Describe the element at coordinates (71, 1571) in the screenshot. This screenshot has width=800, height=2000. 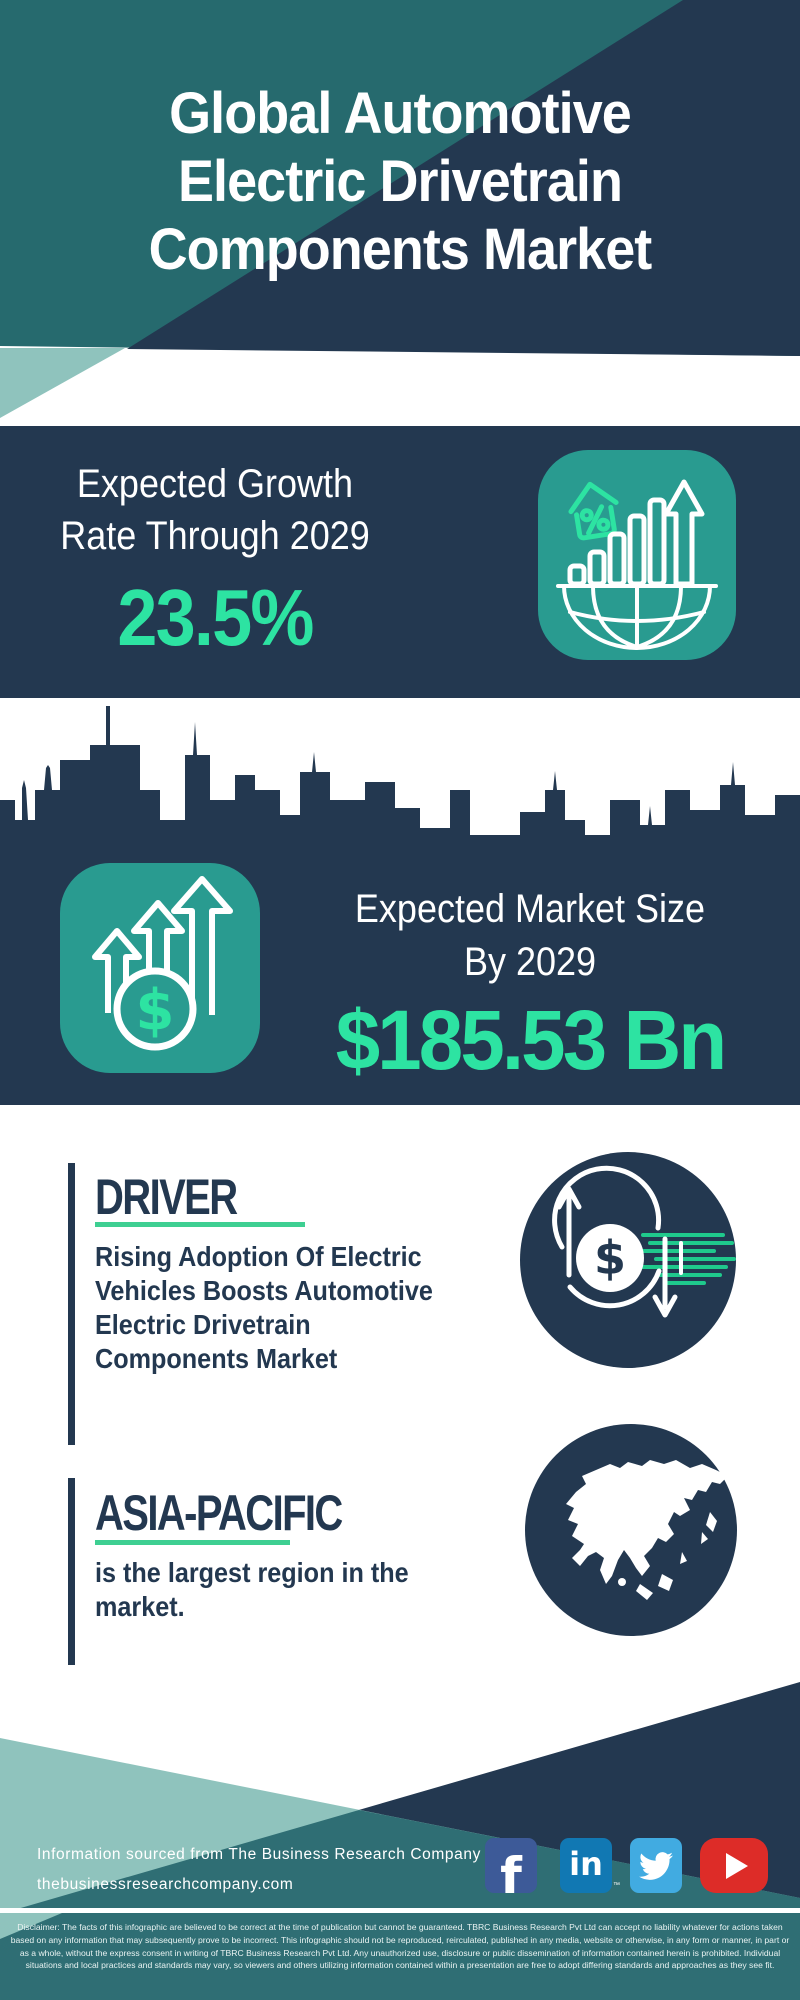
I see `region-accent-bar` at that location.